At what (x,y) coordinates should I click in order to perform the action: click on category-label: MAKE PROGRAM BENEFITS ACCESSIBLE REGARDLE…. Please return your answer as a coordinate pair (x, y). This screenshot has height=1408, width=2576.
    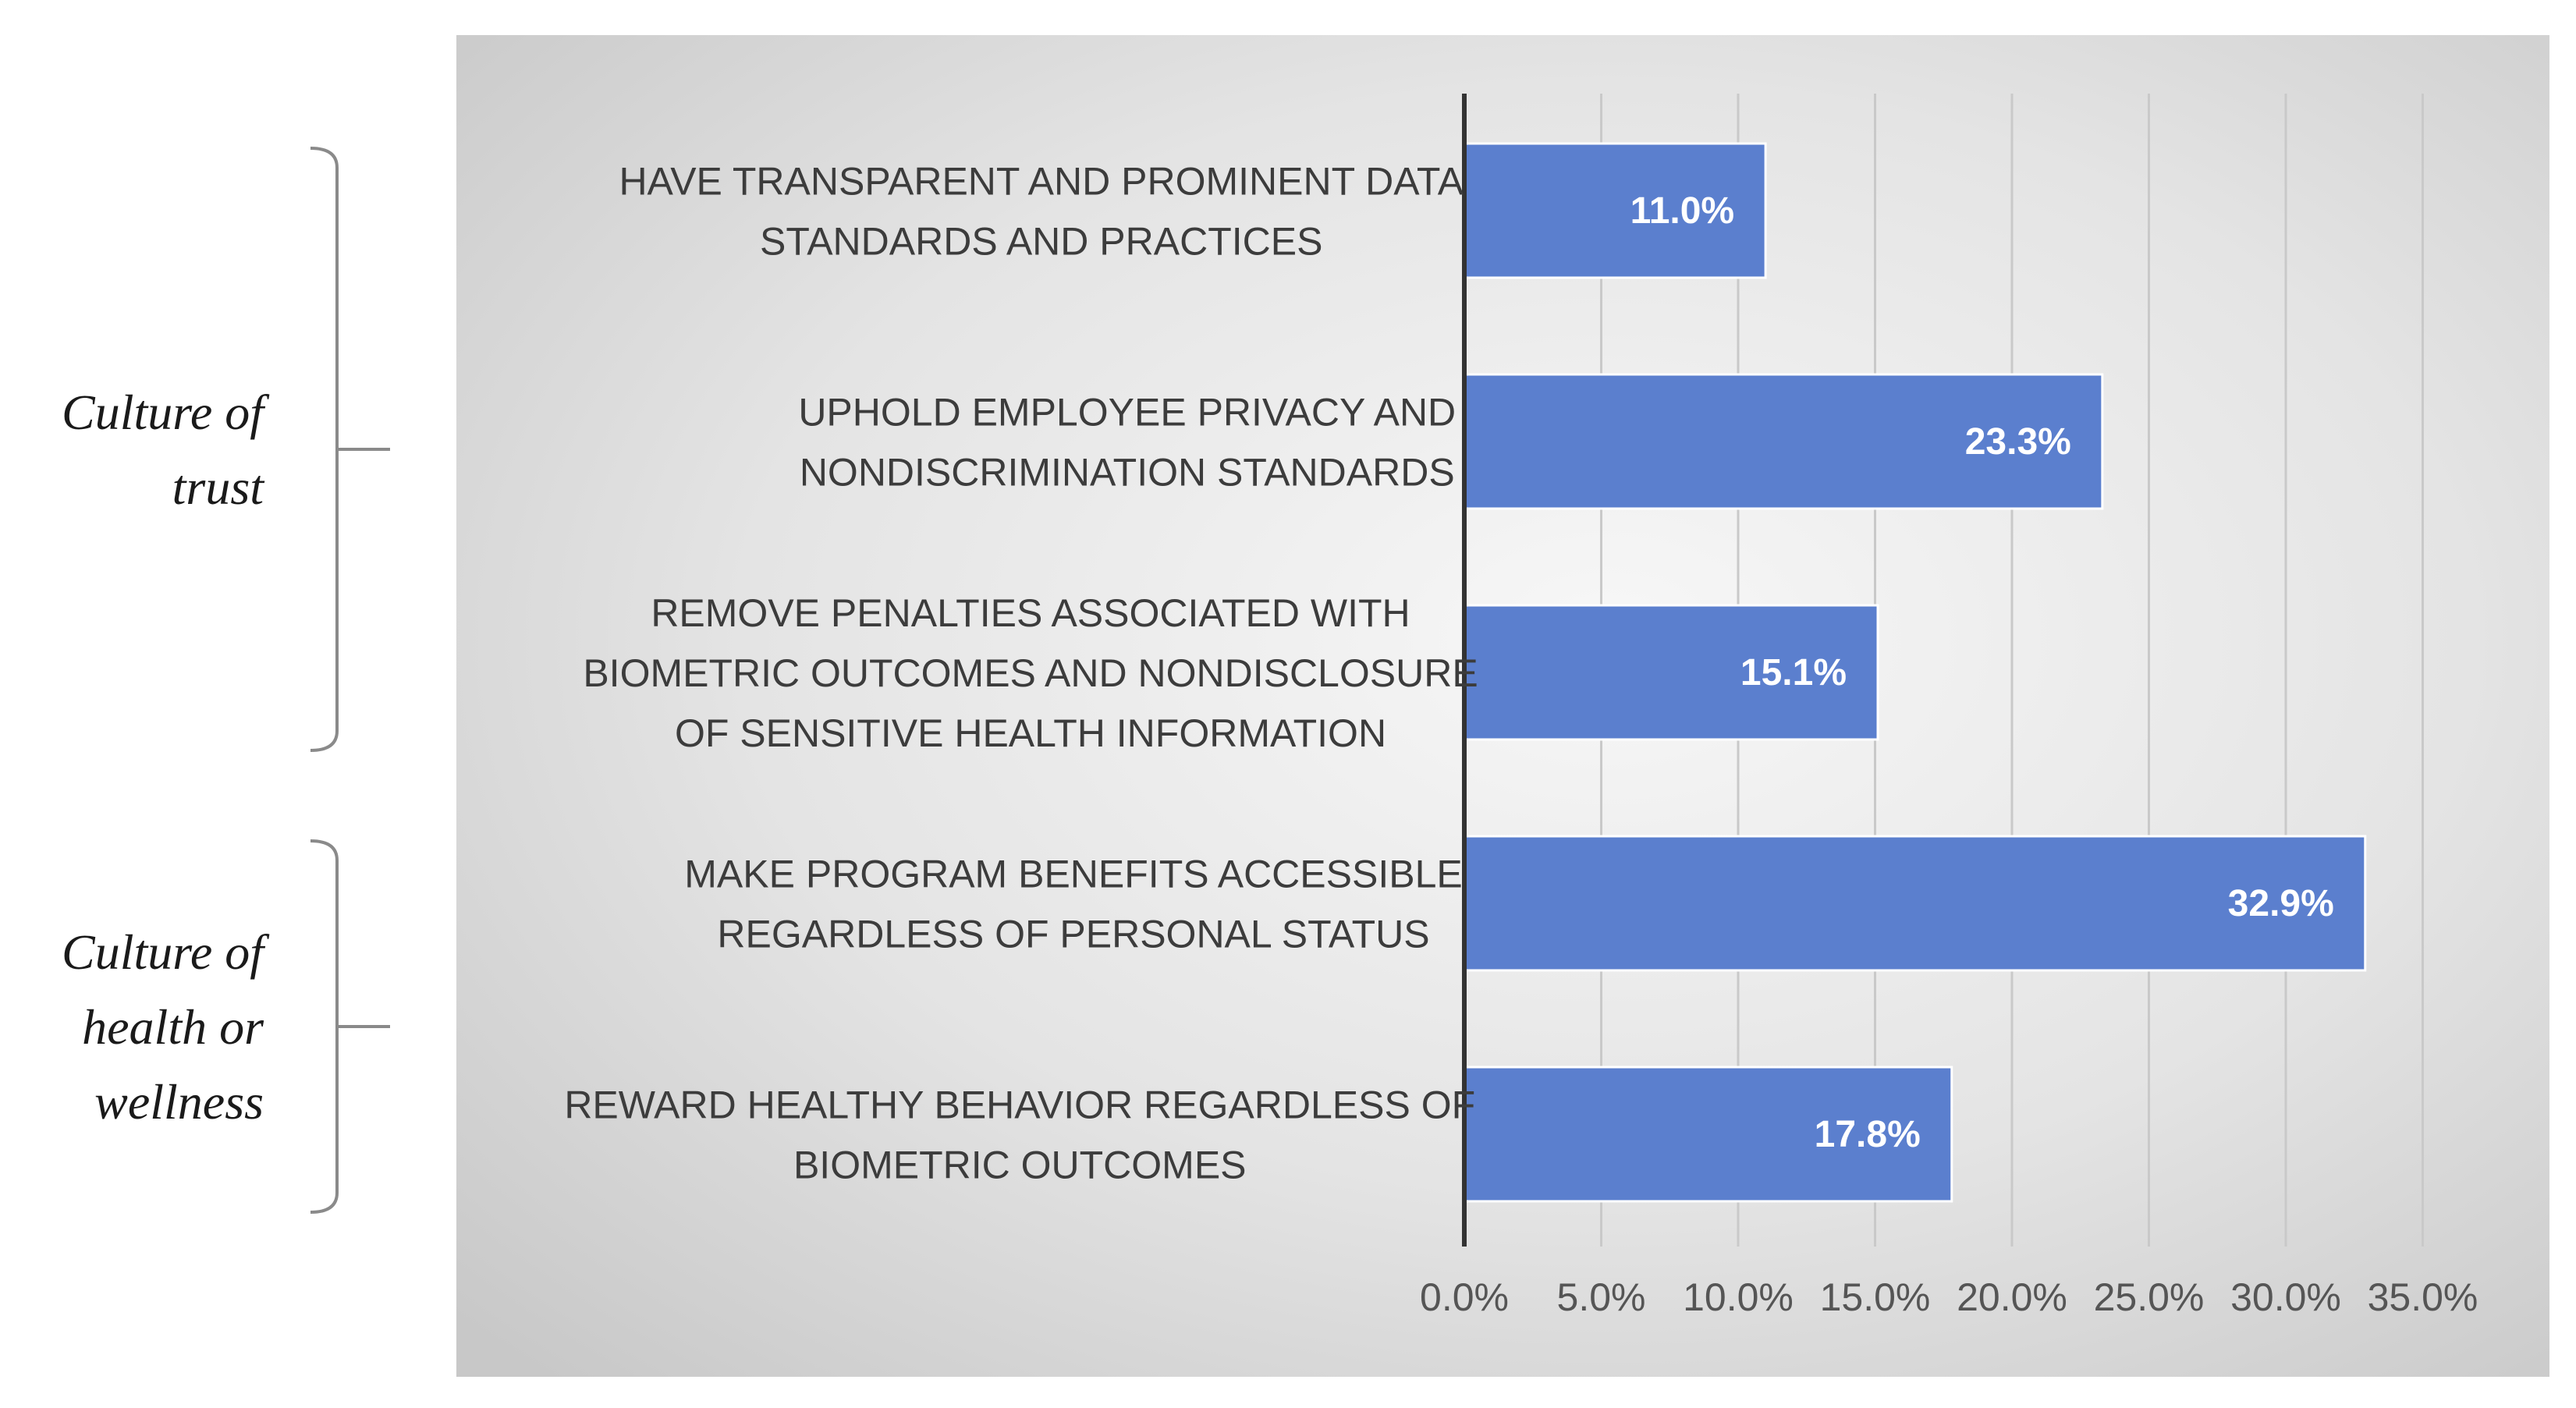
    Looking at the image, I should click on (1073, 904).